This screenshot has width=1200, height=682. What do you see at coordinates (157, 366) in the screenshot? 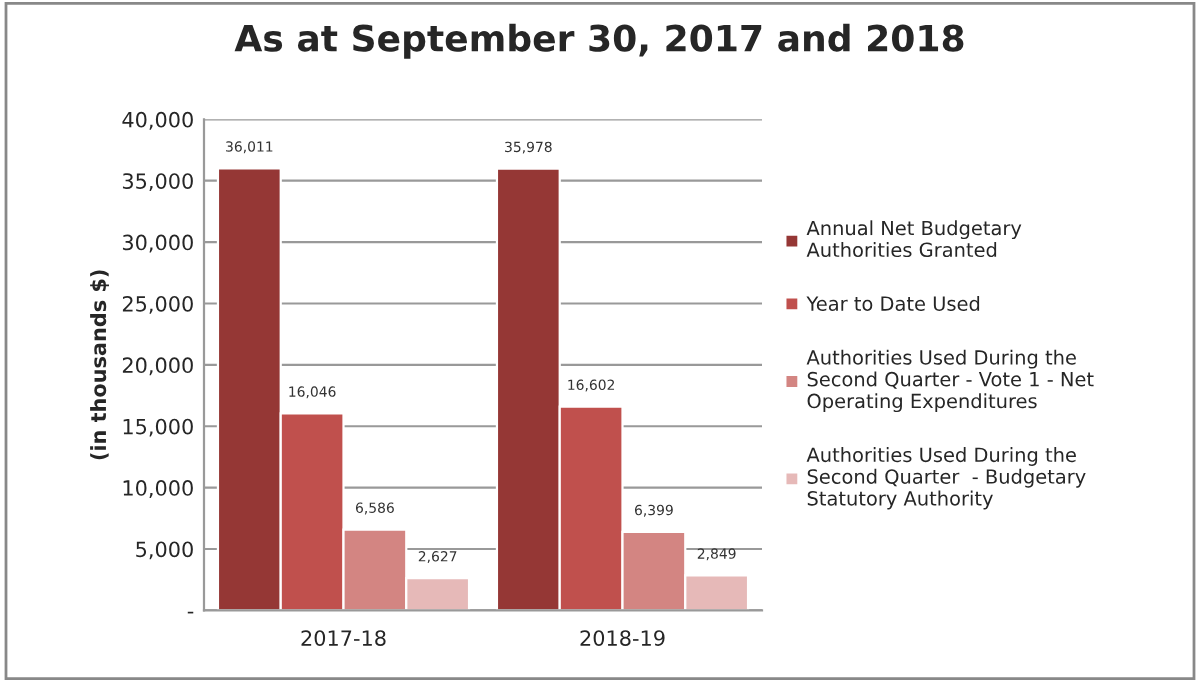
I see `y-tick-label: 20,000` at bounding box center [157, 366].